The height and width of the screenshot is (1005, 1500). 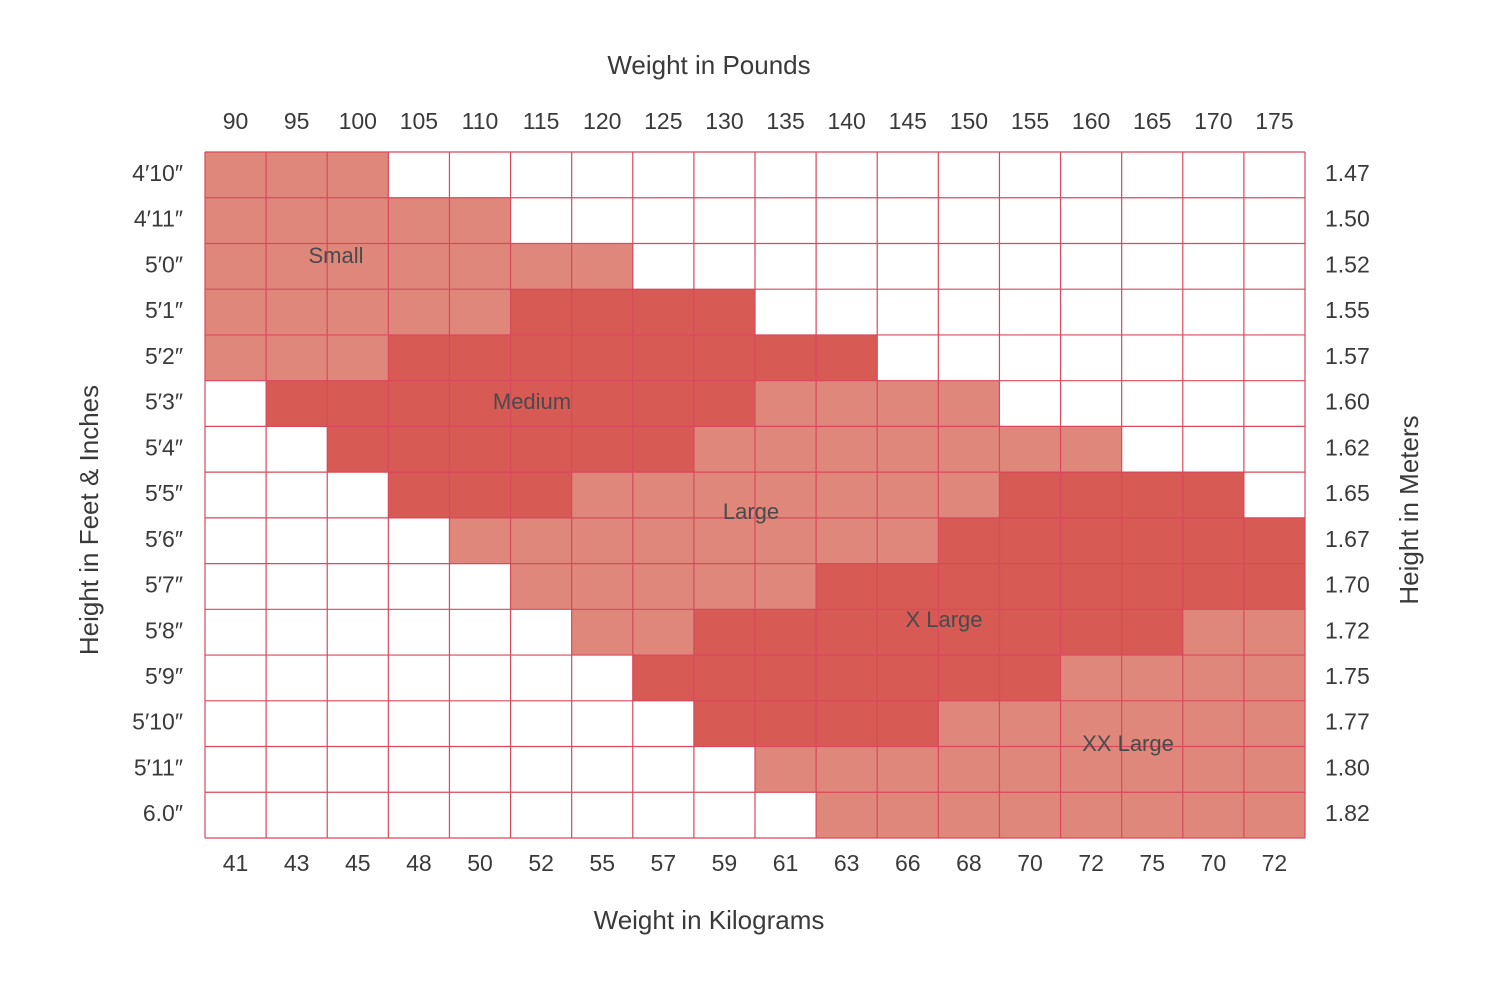 I want to click on pound-label: 105, so click(x=419, y=121).